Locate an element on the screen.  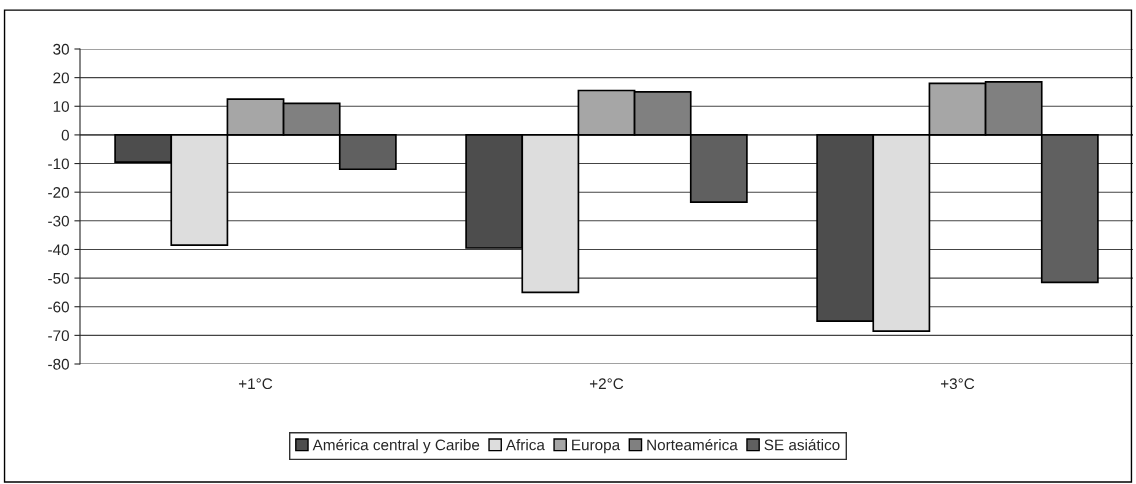
y-tick-label: 30 is located at coordinates (61, 49).